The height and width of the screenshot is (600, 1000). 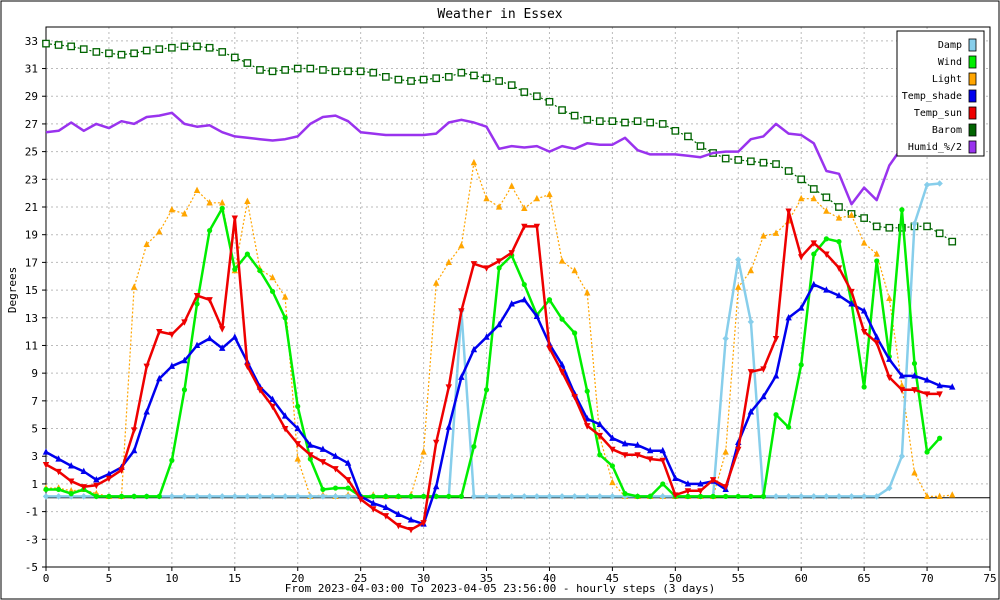 I want to click on y-tick-label: 17, so click(x=31, y=262).